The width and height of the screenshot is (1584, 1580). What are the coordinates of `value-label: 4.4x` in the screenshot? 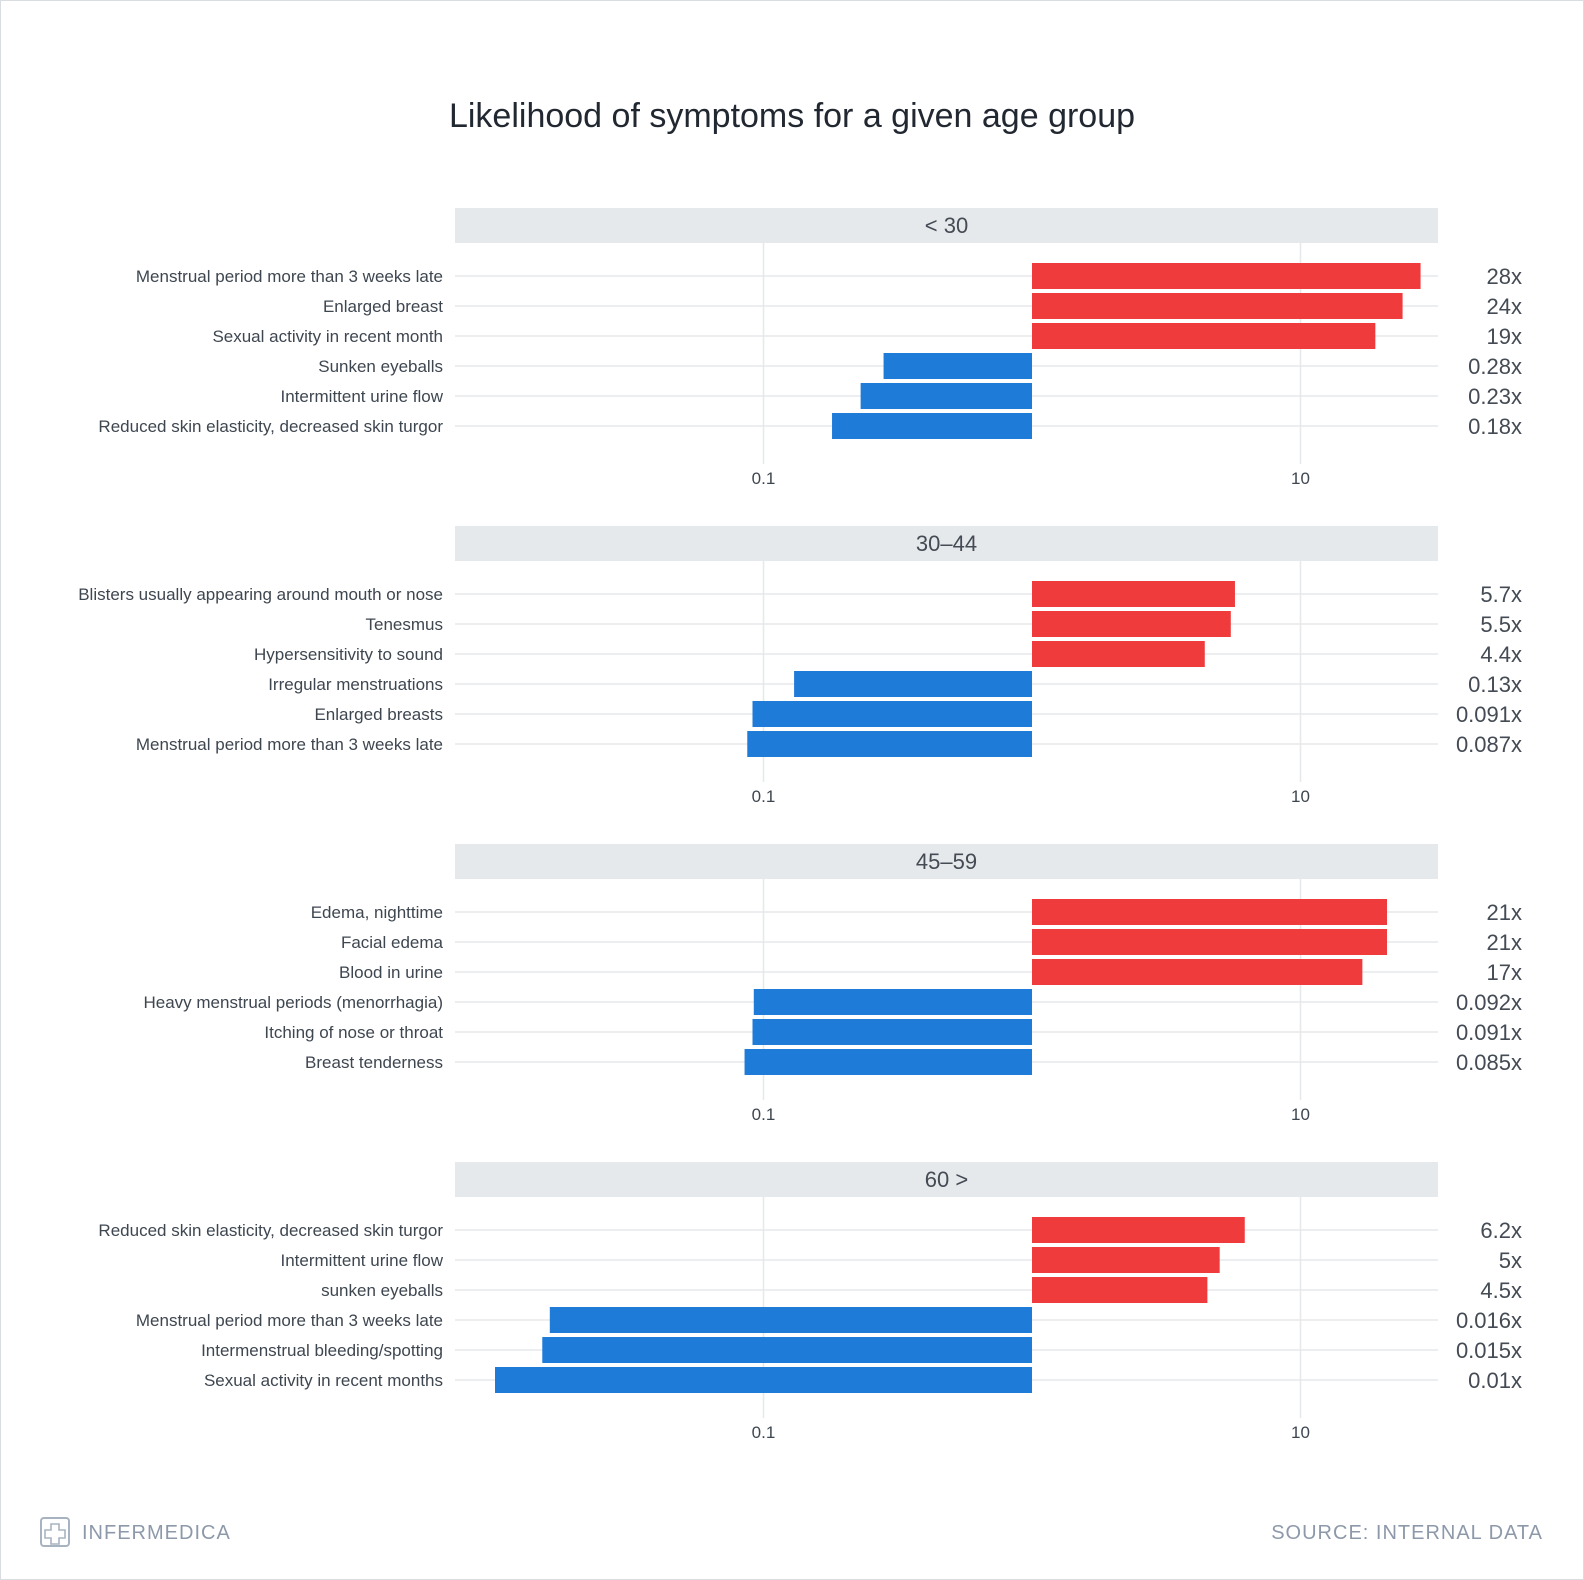 It's located at (1501, 654).